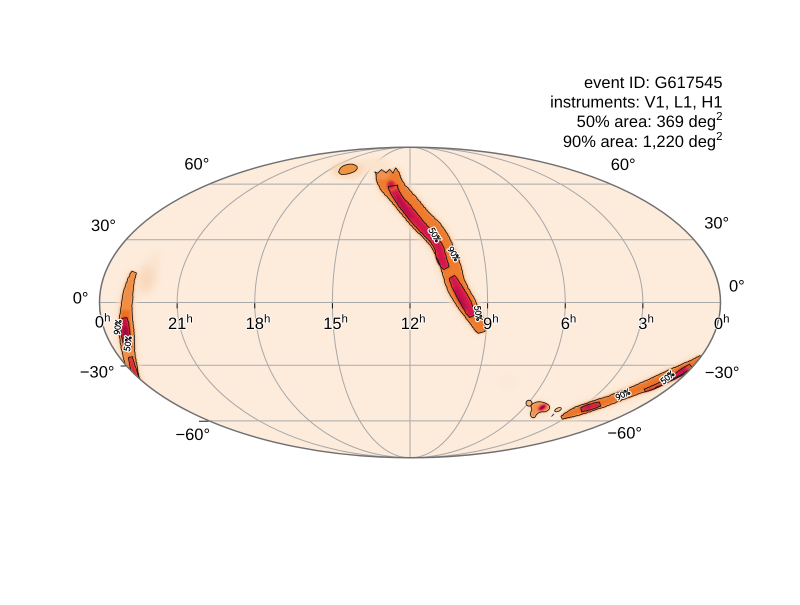 The width and height of the screenshot is (800, 605). I want to click on svg-text: 50% area: 369 deg2, so click(650, 121).